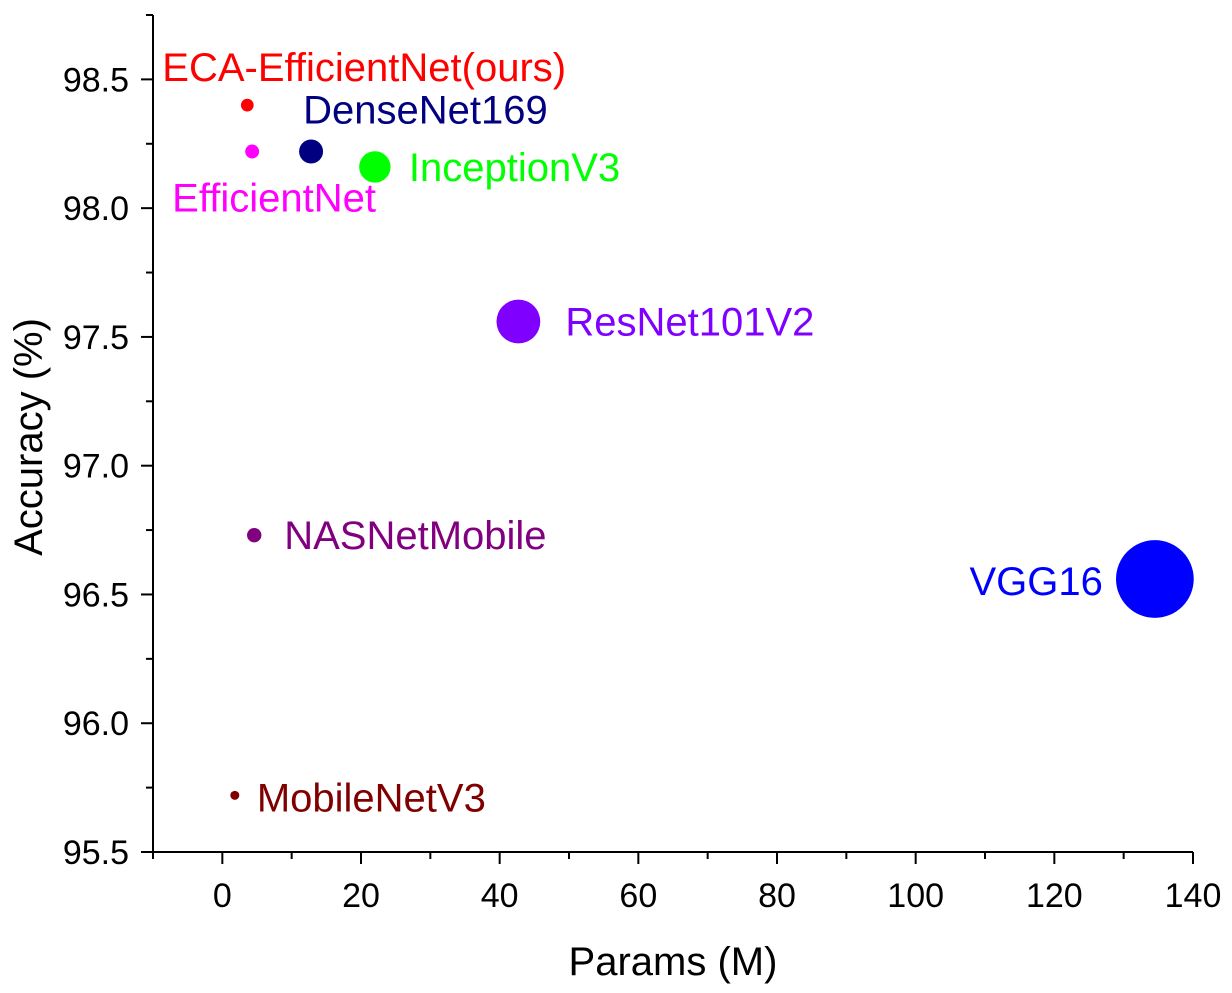 The width and height of the screenshot is (1232, 993). Describe the element at coordinates (247, 105) in the screenshot. I see `point-eca-efficientnet-ours` at that location.